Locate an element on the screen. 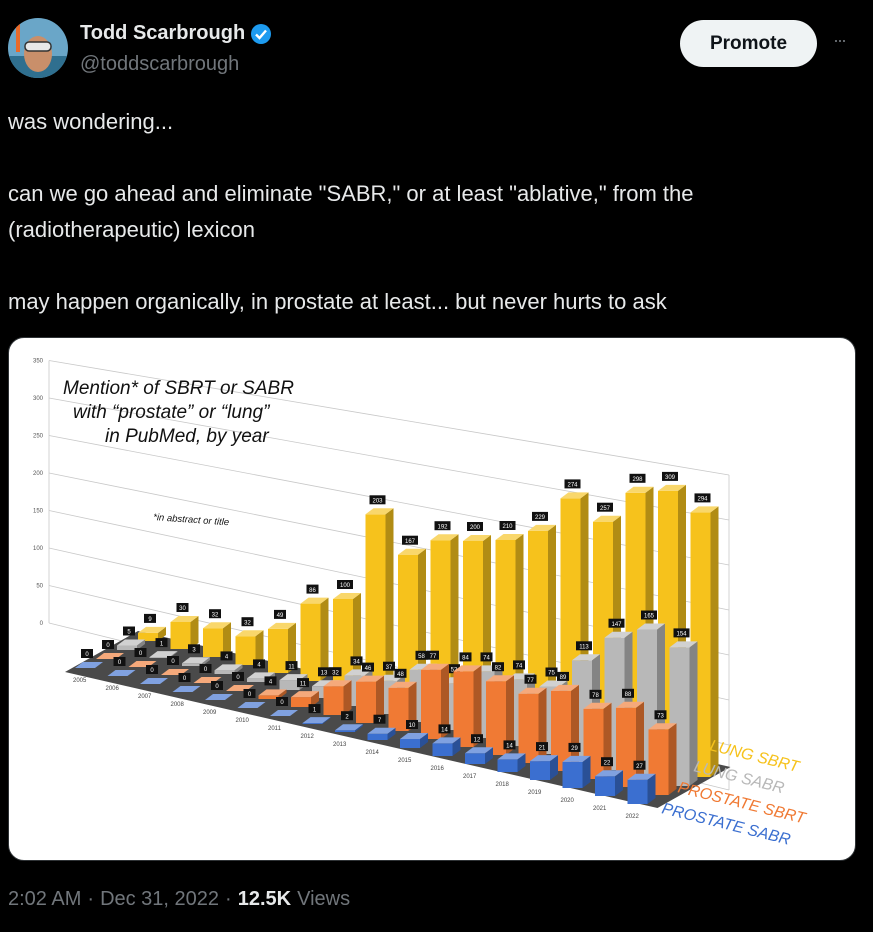 The image size is (873, 932). value-label: 49 is located at coordinates (280, 616).